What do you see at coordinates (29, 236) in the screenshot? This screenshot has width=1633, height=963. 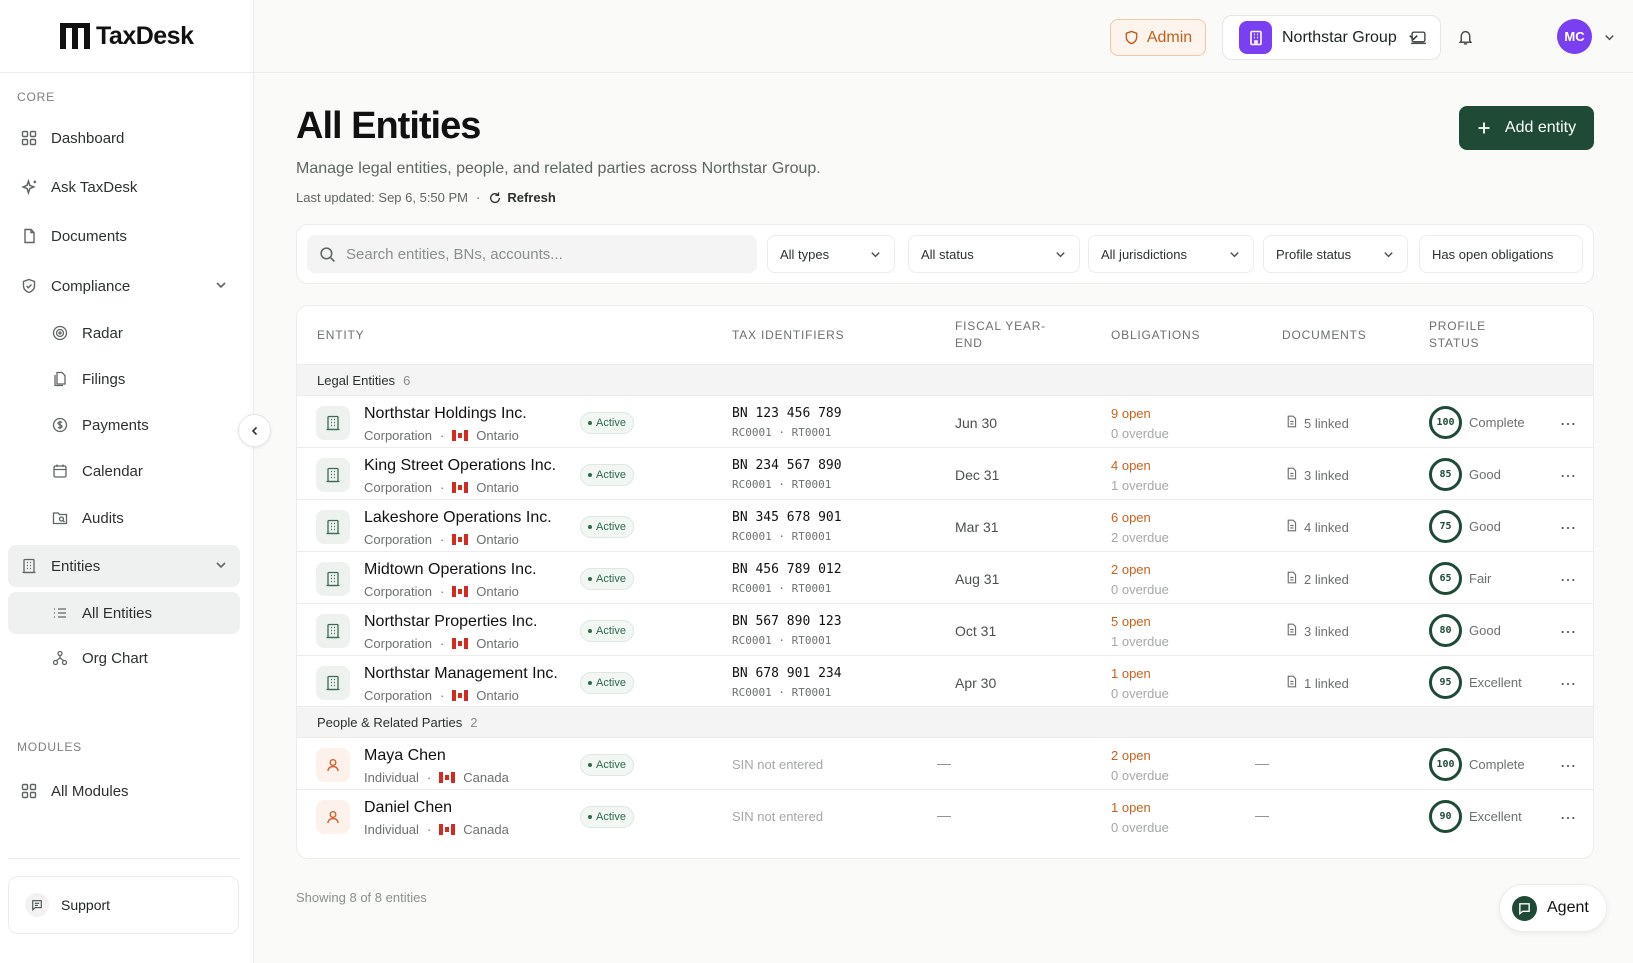 I see `document-icon` at bounding box center [29, 236].